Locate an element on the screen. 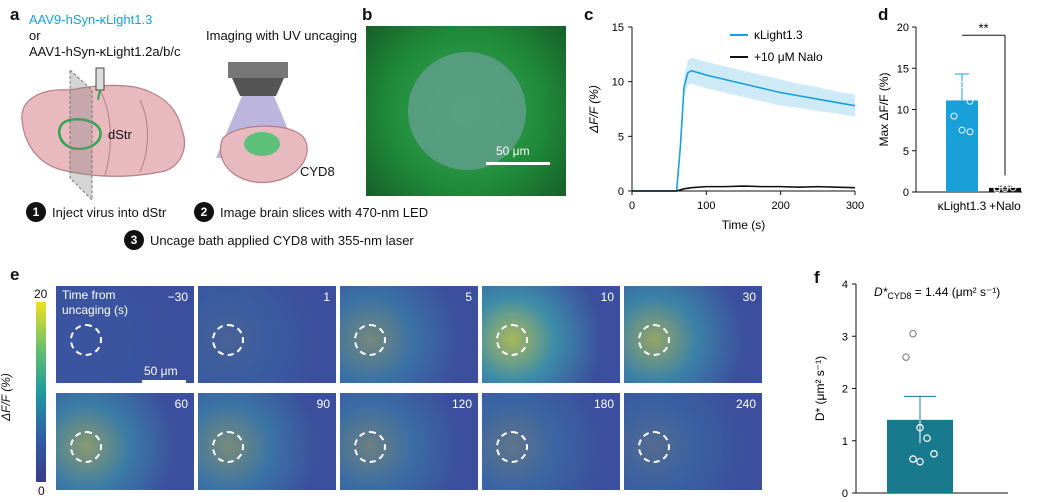 Image resolution: width=1042 pixels, height=502 pixels. brain-fold is located at coordinates (105, 132).